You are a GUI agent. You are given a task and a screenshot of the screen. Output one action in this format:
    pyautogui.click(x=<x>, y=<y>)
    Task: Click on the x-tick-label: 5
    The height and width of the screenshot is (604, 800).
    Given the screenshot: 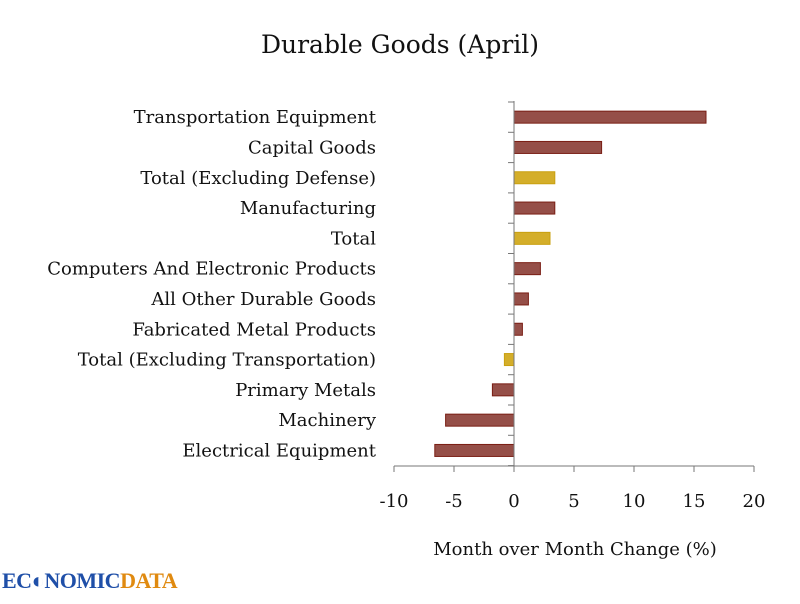 What is the action you would take?
    pyautogui.click(x=573, y=501)
    